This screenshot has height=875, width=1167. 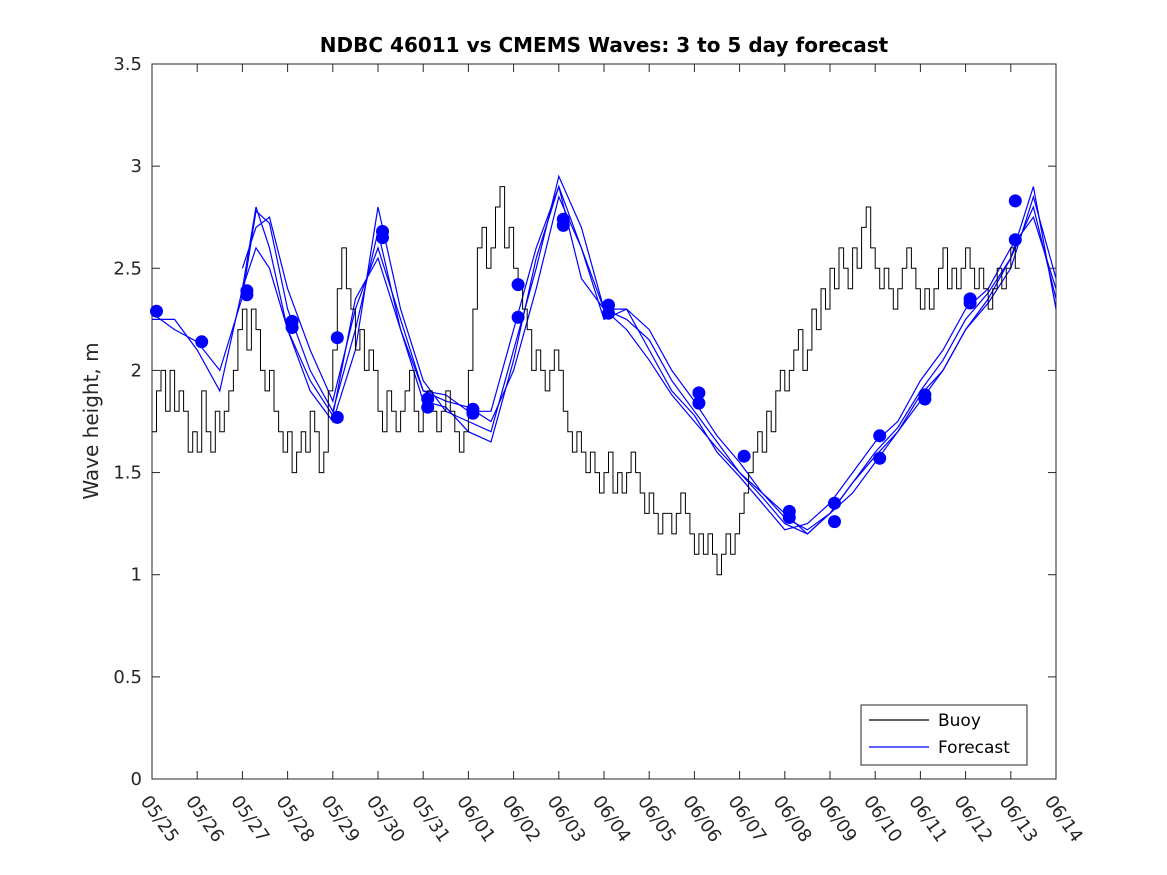 I want to click on y-tick-label: 2.5, so click(x=127, y=268).